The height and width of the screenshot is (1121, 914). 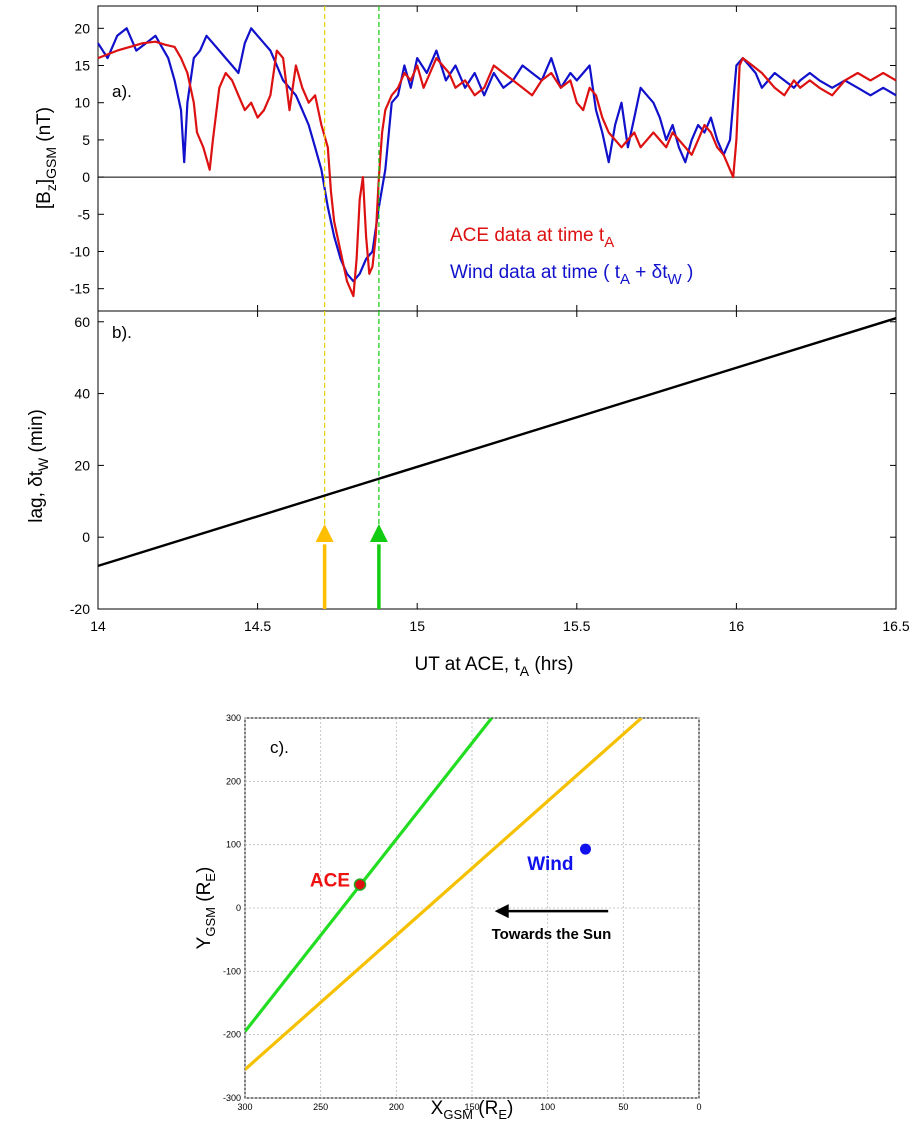 I want to click on b-ytick-label: 60, so click(x=82, y=322).